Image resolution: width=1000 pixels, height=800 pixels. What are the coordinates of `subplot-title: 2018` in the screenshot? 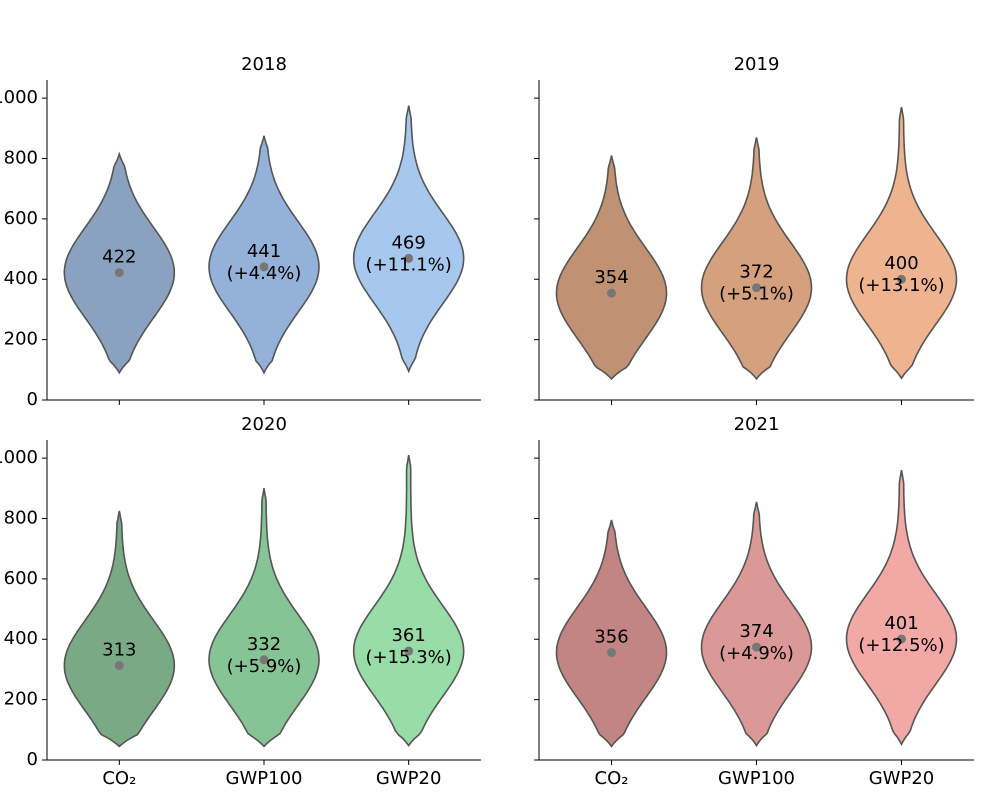 It's located at (264, 64).